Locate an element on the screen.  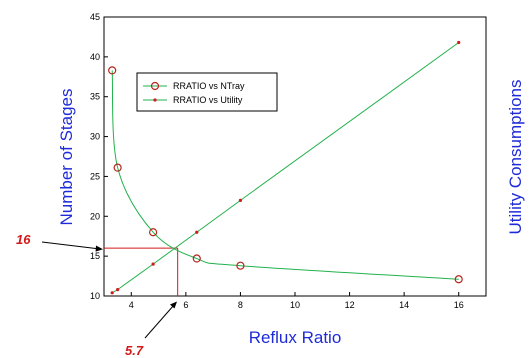
legend-label-utility: RRATIO vs Utility is located at coordinates (208, 100).